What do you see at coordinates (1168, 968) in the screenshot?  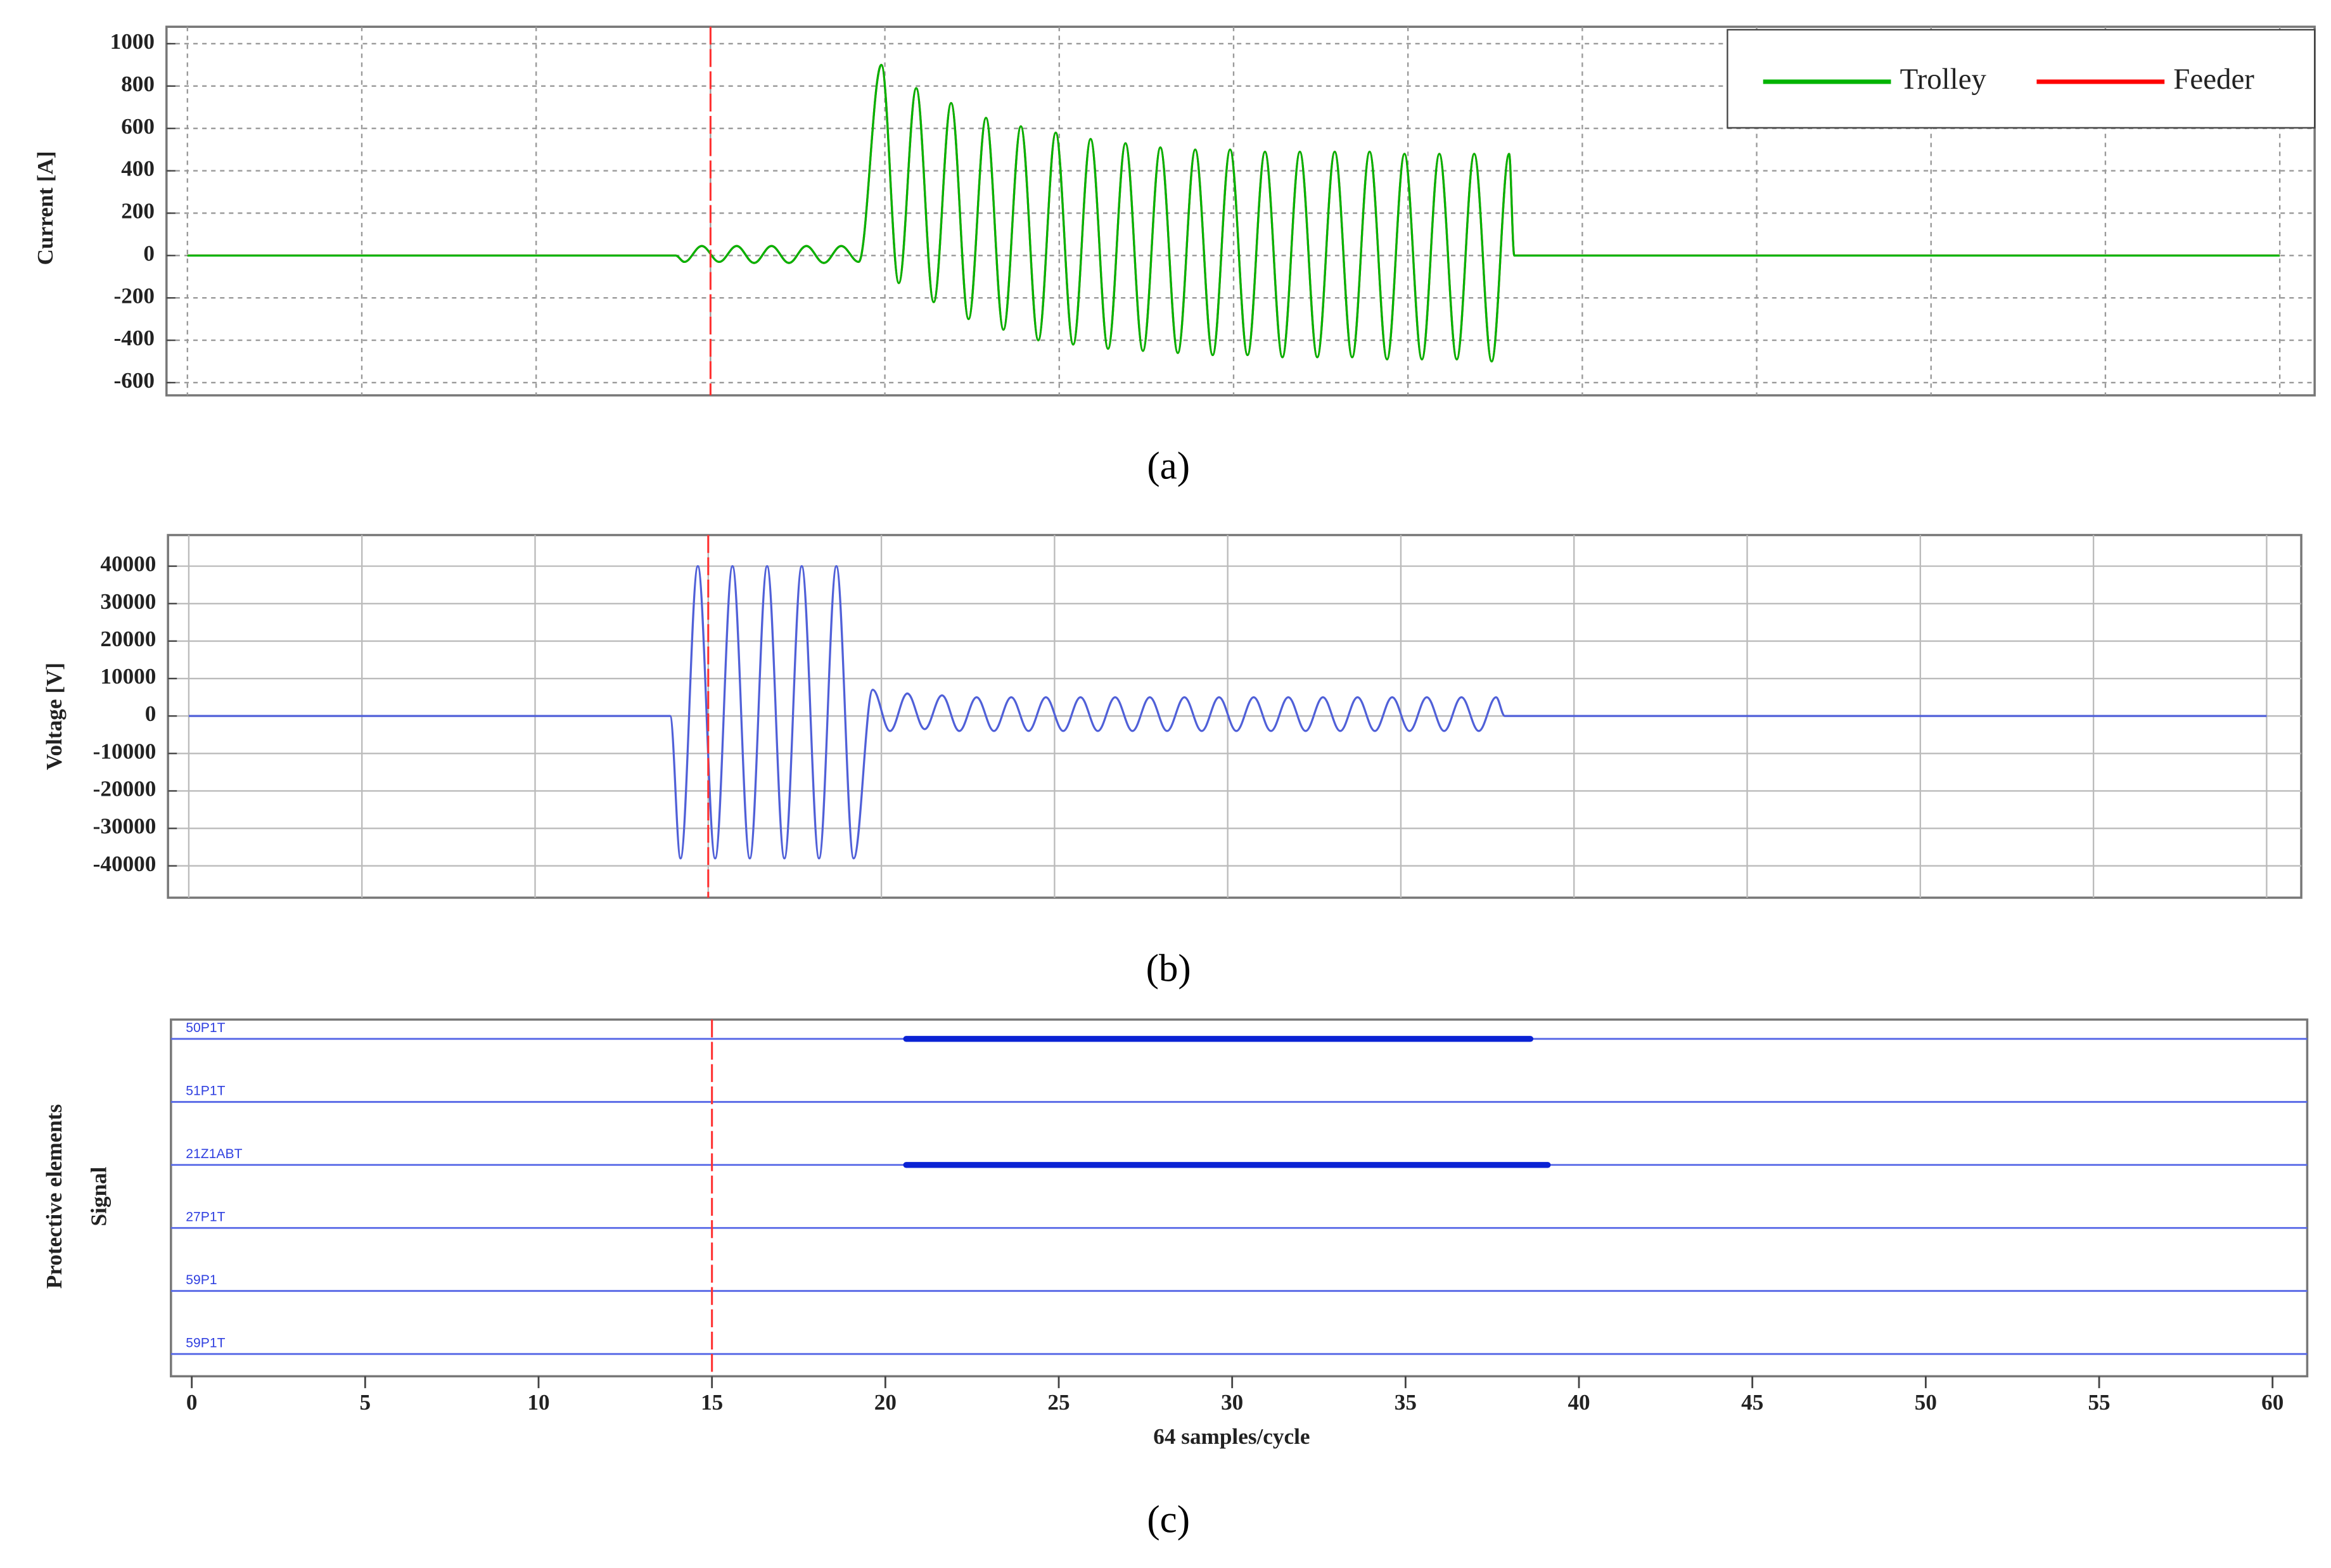 I see `caption: (b)` at bounding box center [1168, 968].